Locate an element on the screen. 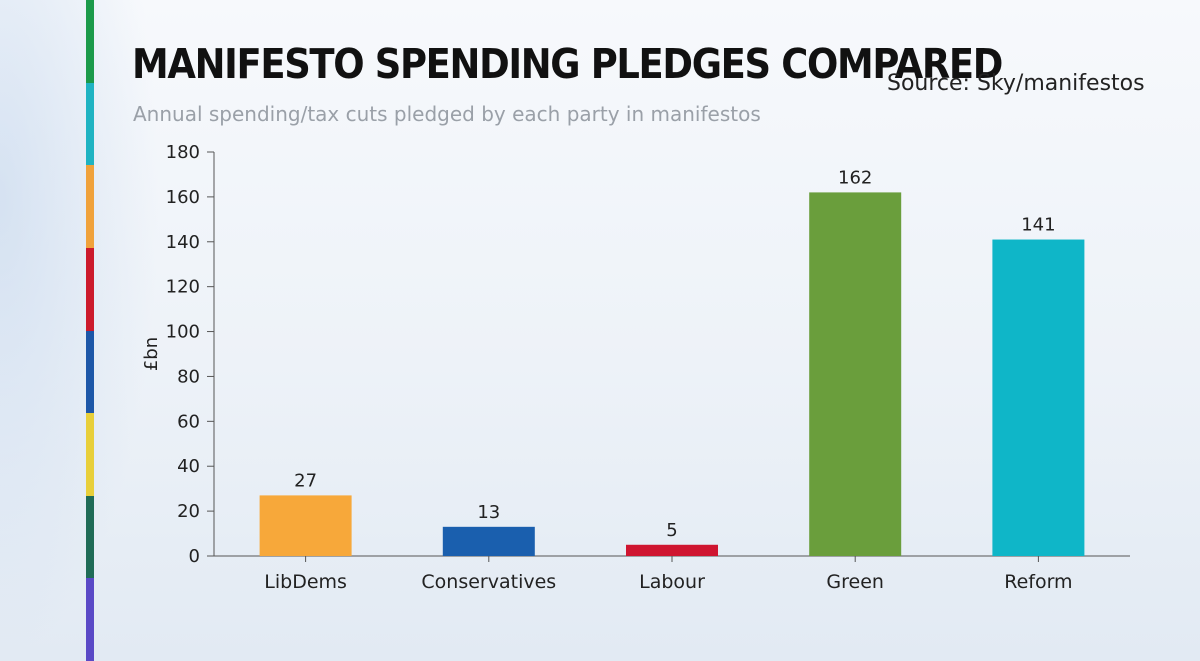  source-label: Source: Sky/manifestos is located at coordinates (1016, 83).